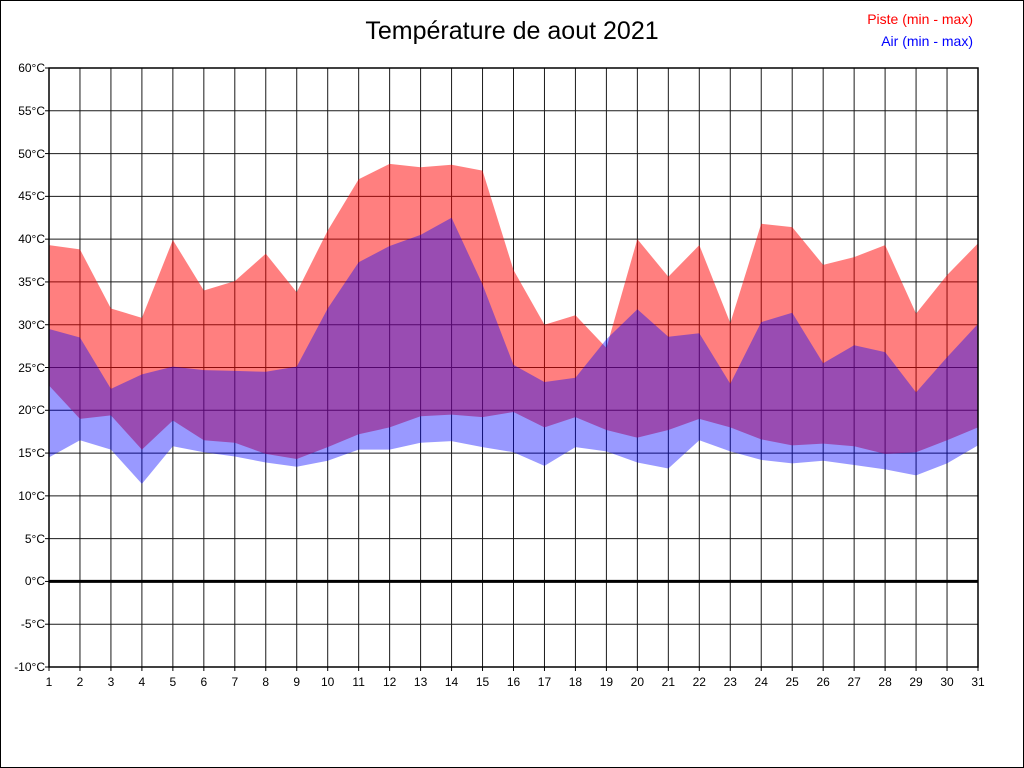 Image resolution: width=1024 pixels, height=768 pixels. What do you see at coordinates (792, 682) in the screenshot?
I see `x-tick-label: 25` at bounding box center [792, 682].